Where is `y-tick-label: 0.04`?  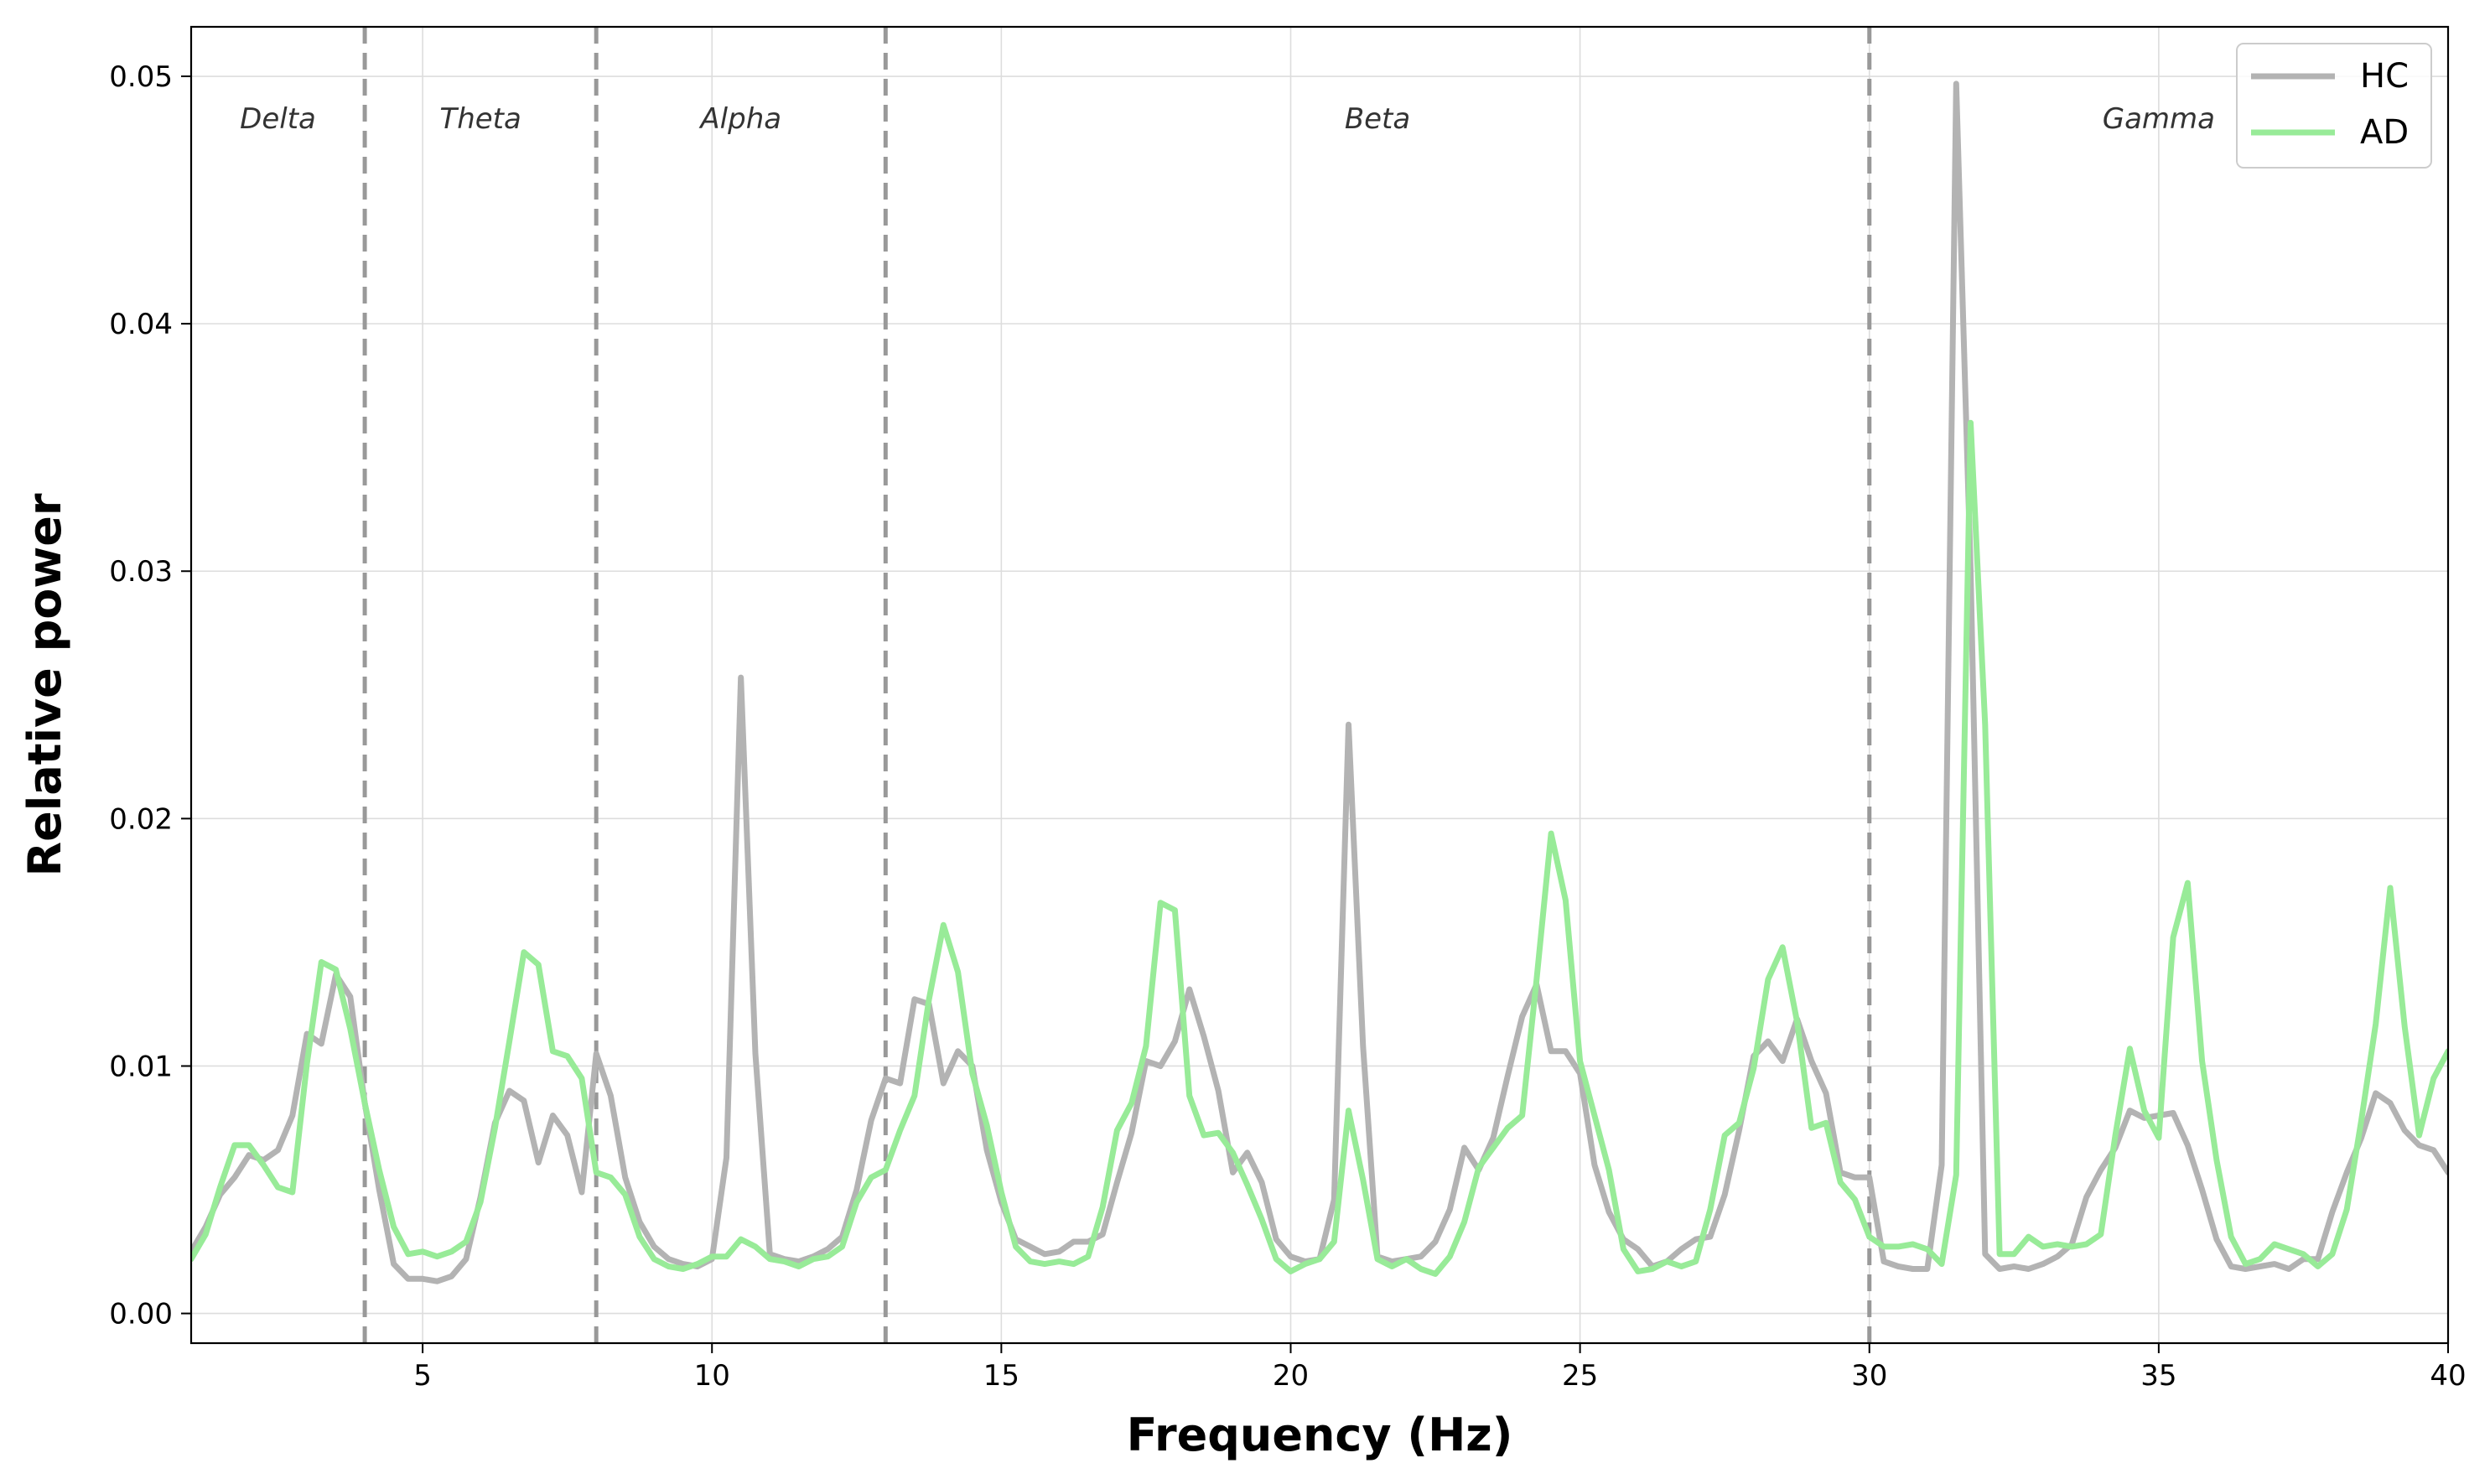
y-tick-label: 0.04 is located at coordinates (141, 324).